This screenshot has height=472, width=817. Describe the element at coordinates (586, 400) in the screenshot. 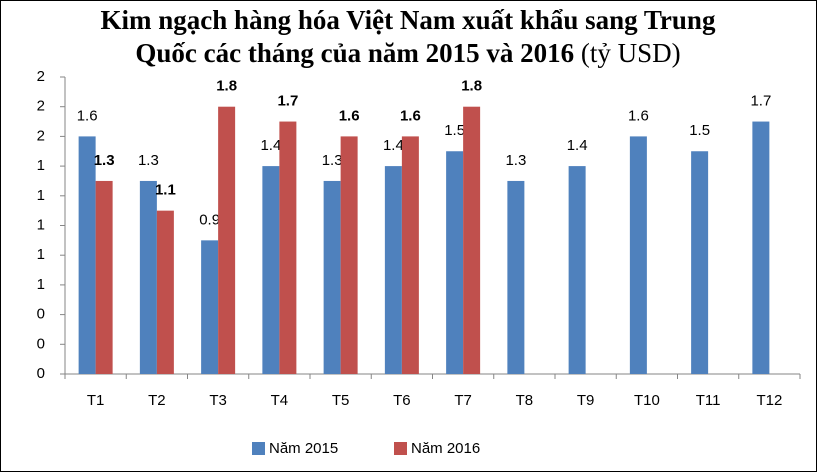

I see `x-tick-label: T9` at that location.